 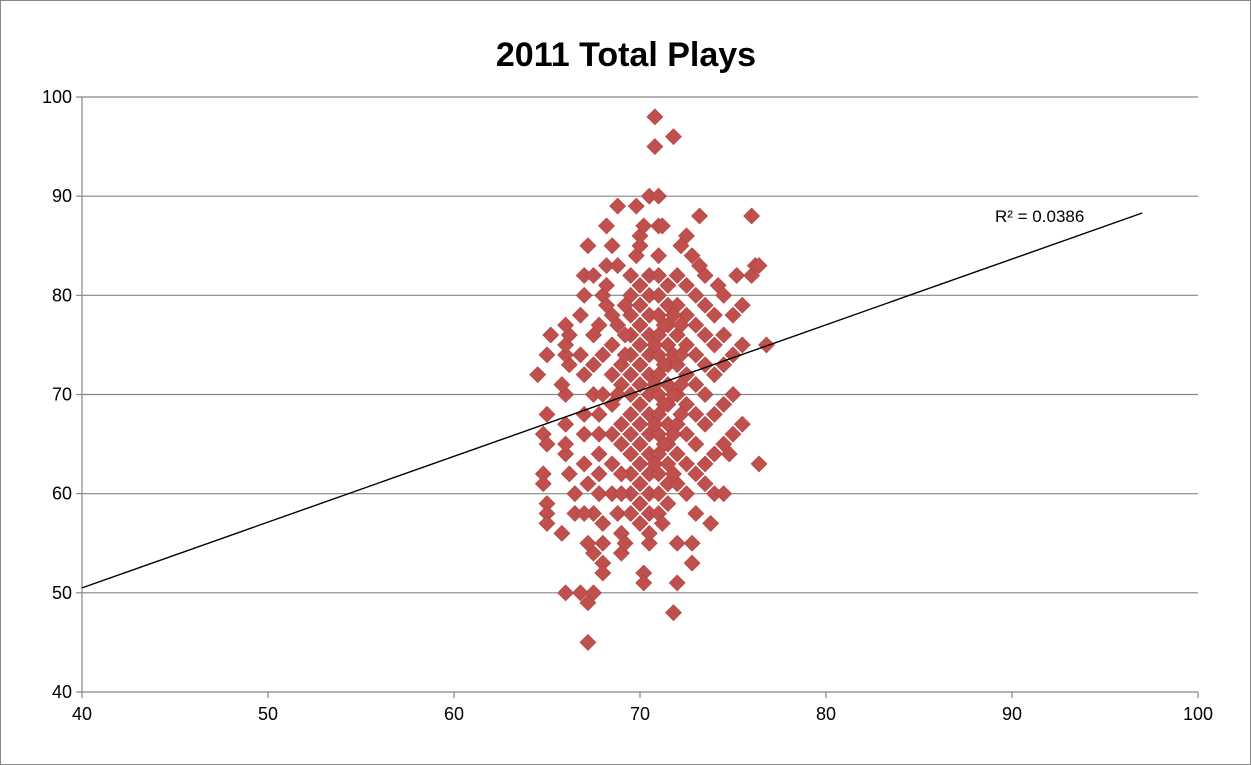 I want to click on x-tick-label: 70, so click(x=640, y=714).